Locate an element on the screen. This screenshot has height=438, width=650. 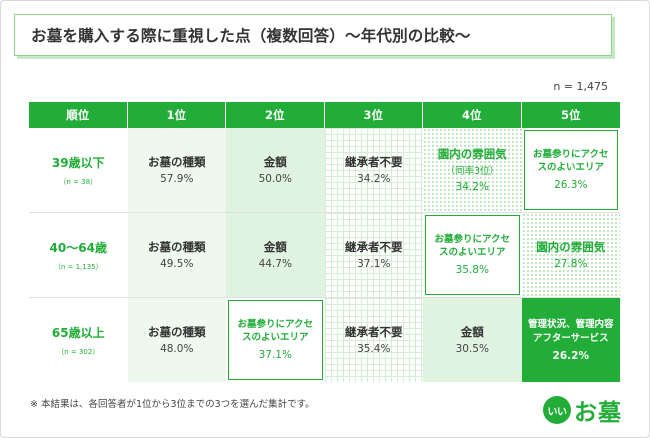
rank-cell: お墓参りにアクセスのよいエリア 35.8% is located at coordinates (472, 255).